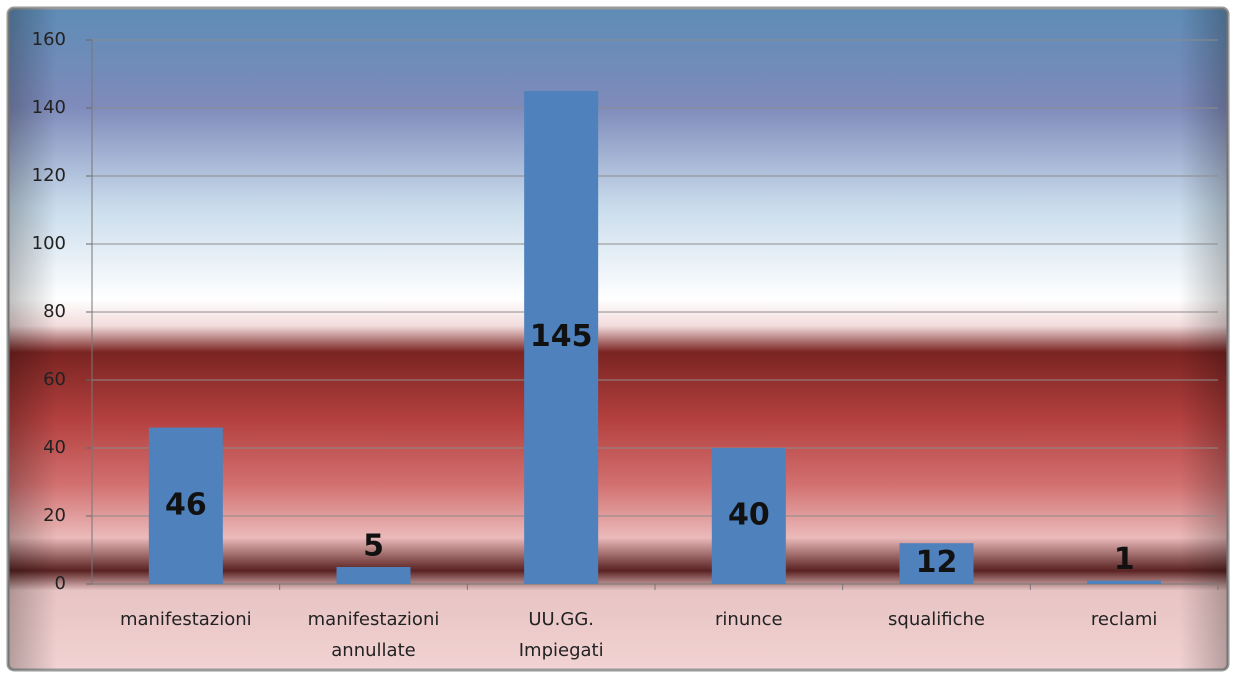 The image size is (1237, 678). I want to click on y-tick-label: 120, so click(49, 175).